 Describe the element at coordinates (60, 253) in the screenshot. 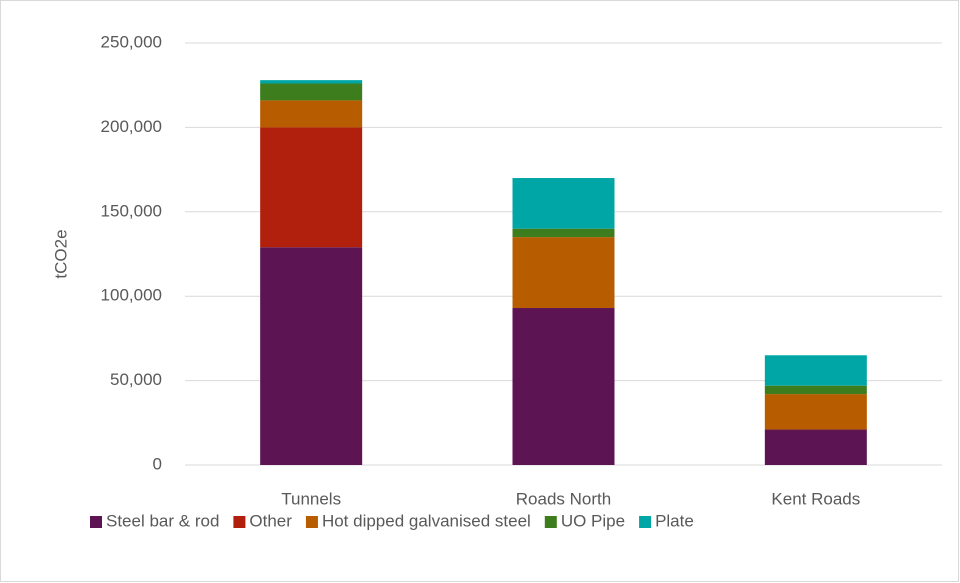

I see `y-axis-label: tCO2e` at that location.